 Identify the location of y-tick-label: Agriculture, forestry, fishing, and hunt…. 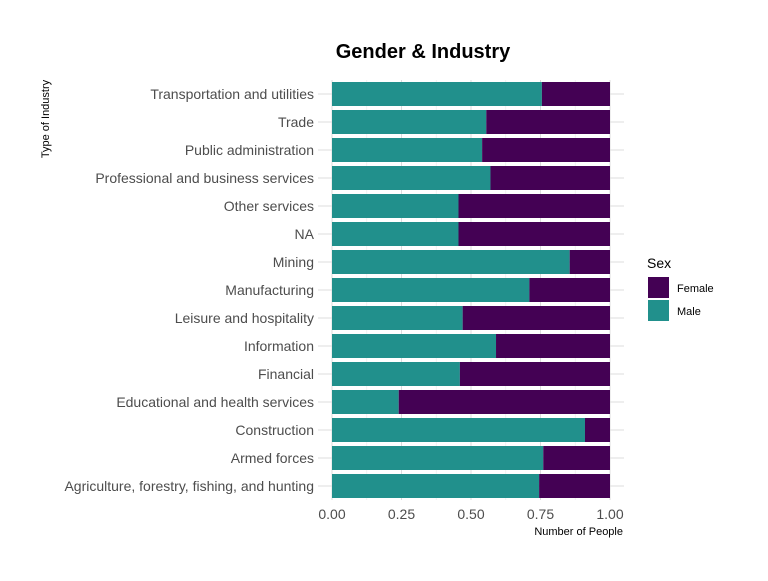
(189, 486).